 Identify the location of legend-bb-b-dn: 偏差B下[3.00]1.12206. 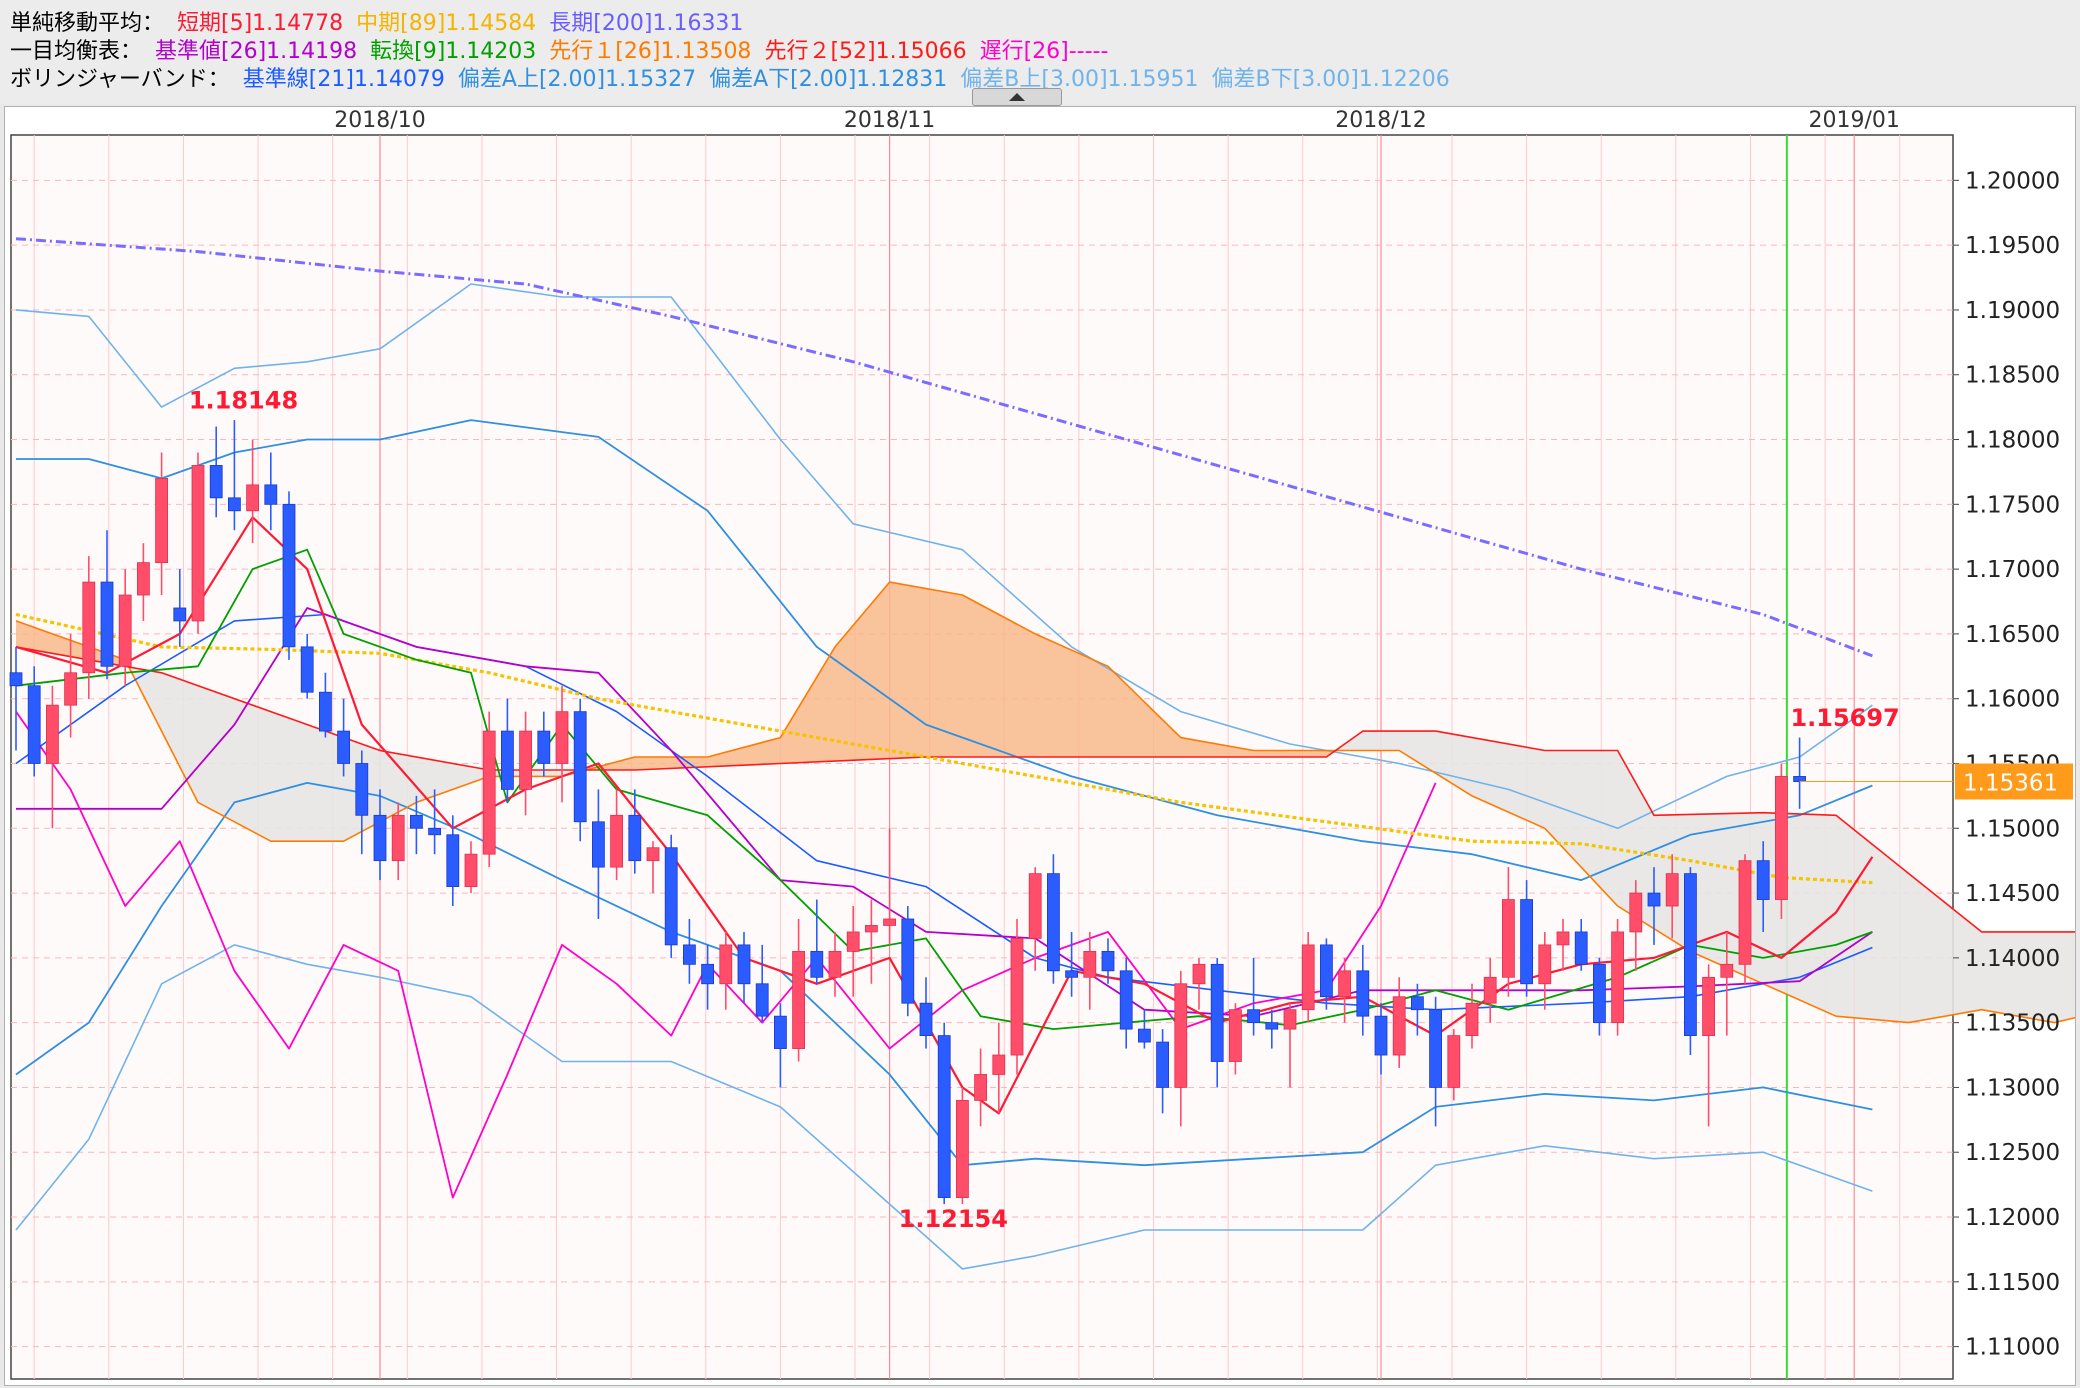
(1330, 79).